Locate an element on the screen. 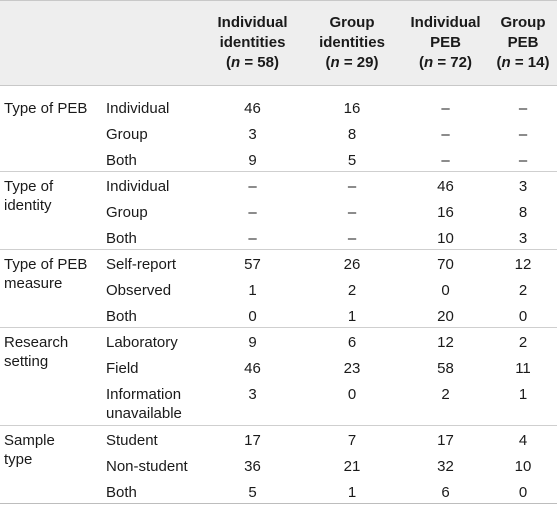  header-n: (n = 29) is located at coordinates (352, 62).